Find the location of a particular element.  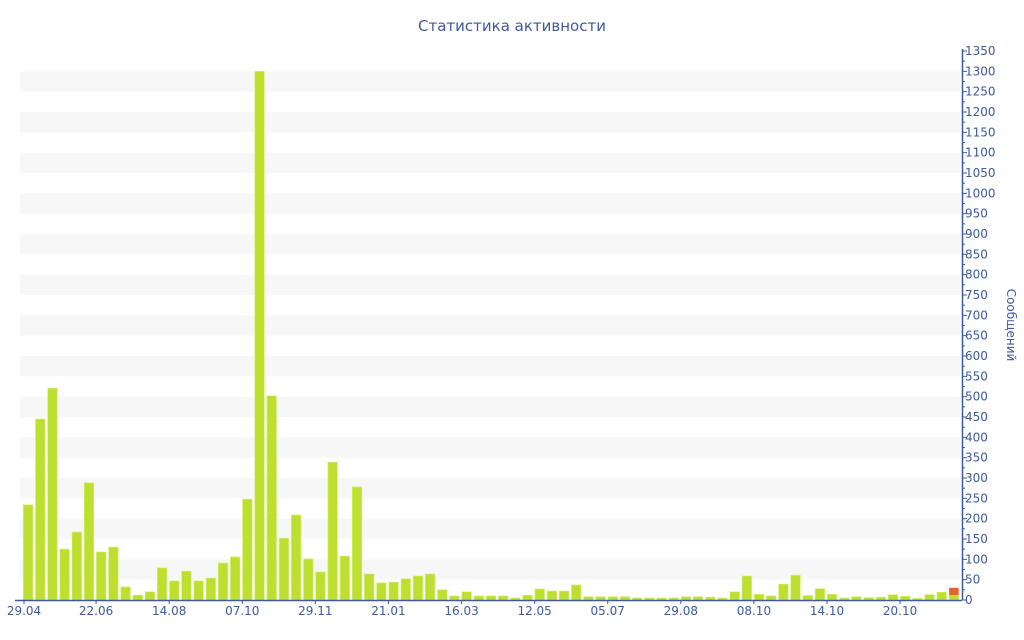

x-tick-label: 22.06 is located at coordinates (96, 611).